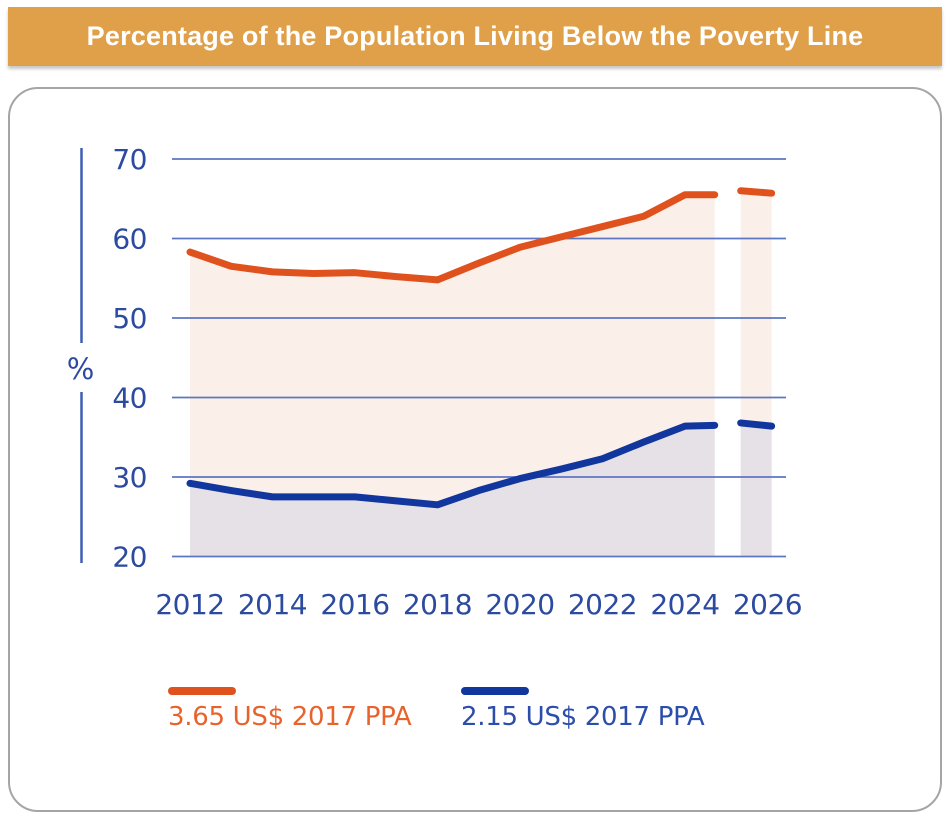 This screenshot has height=819, width=950. What do you see at coordinates (272, 604) in the screenshot?
I see `x-tick-label-2014: 2014` at bounding box center [272, 604].